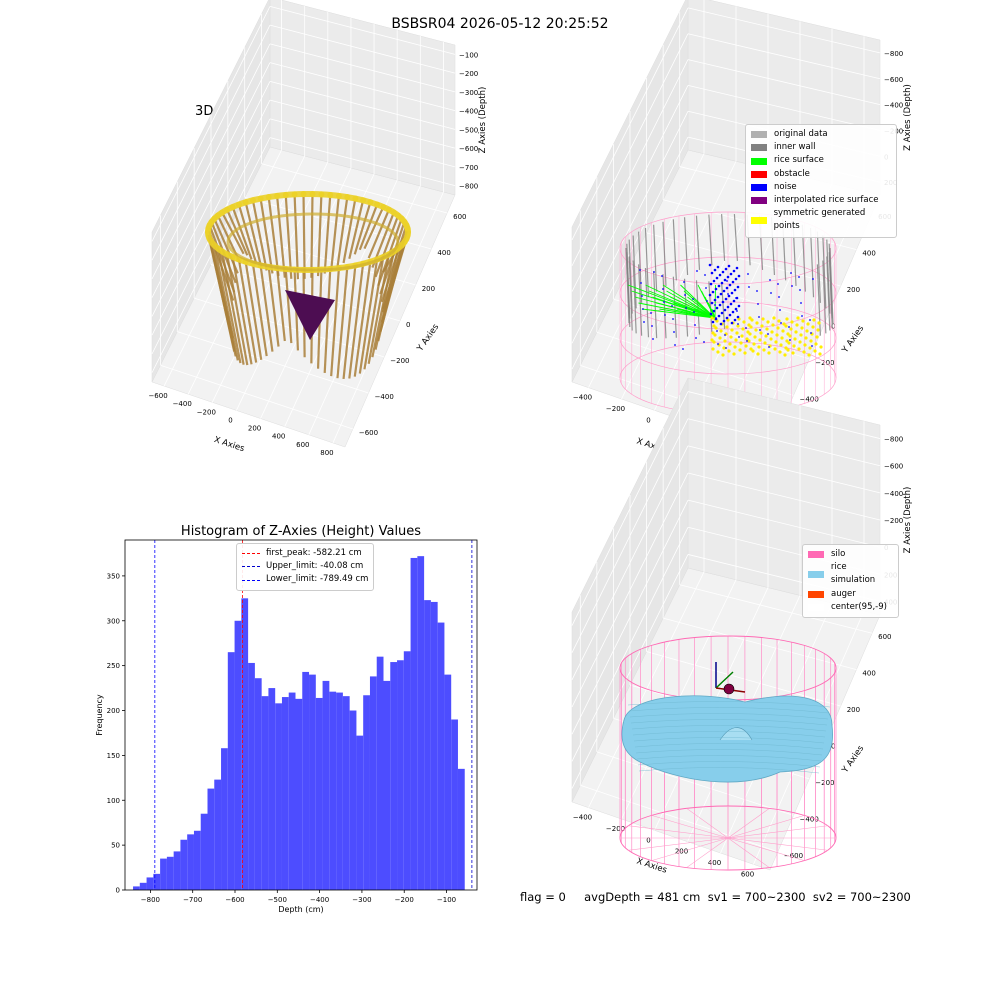  I want to click on legend-entry: inner wall, so click(821, 147).